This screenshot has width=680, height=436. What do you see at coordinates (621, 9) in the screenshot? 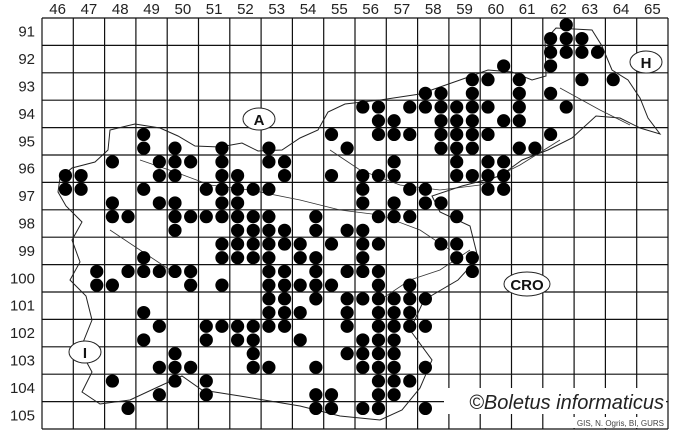
I see `column-label: 64` at bounding box center [621, 9].